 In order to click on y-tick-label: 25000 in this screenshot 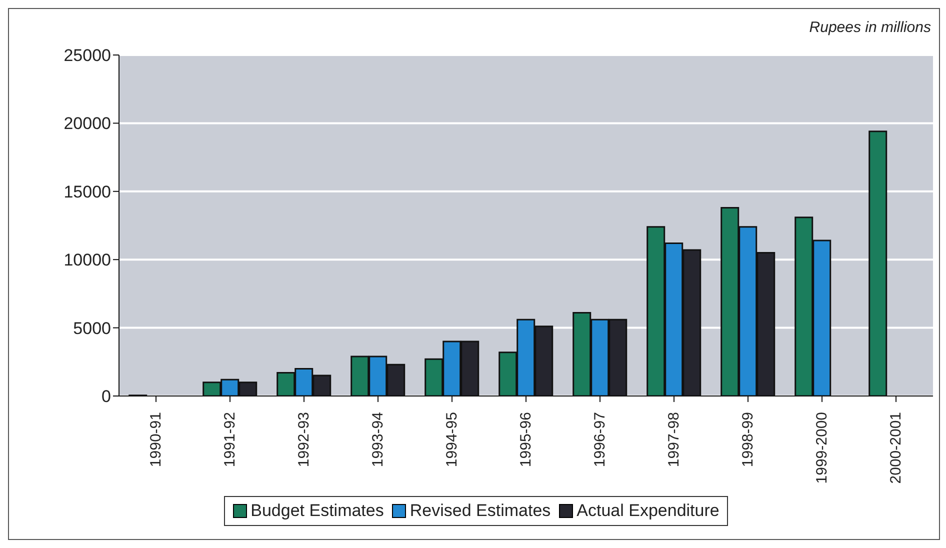, I will do `click(87, 56)`.